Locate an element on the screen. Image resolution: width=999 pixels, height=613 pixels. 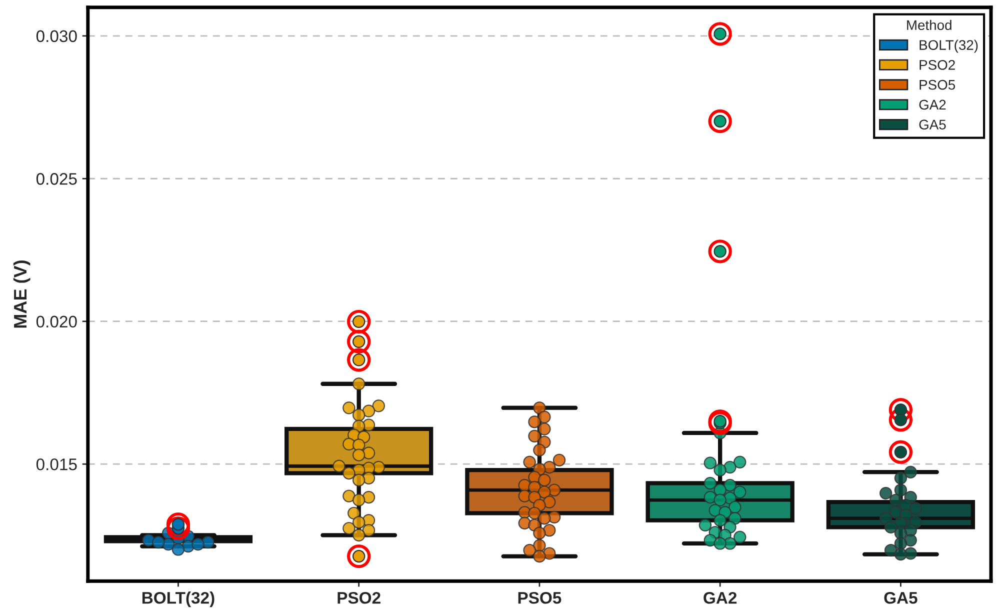
legend-label: PSO2 is located at coordinates (937, 65).